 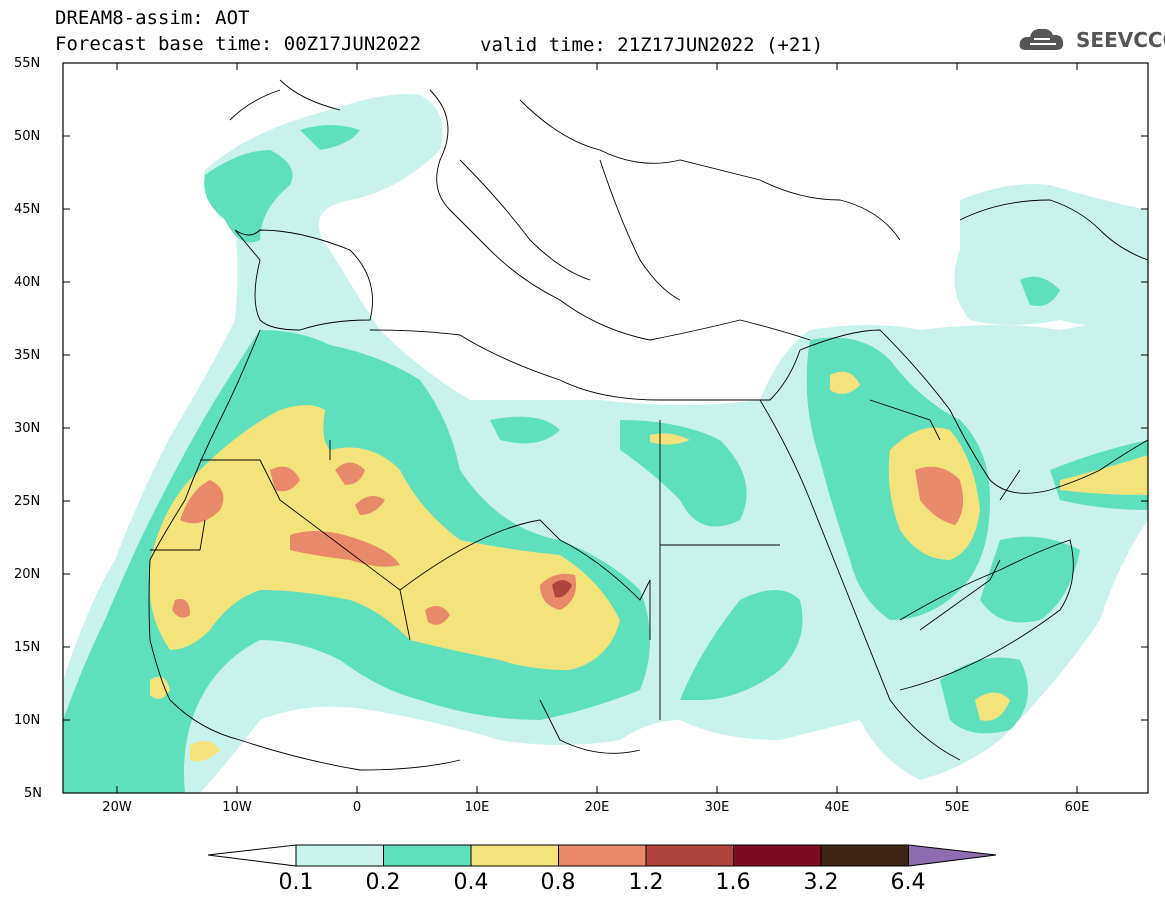 What do you see at coordinates (1077, 807) in the screenshot?
I see `lon-label: 60E` at bounding box center [1077, 807].